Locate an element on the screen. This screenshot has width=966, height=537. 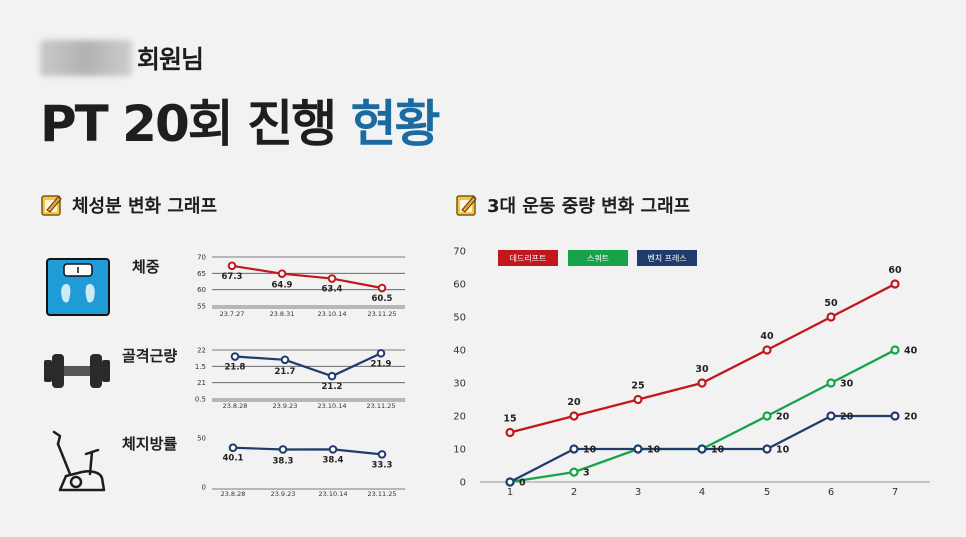
legend-bench-press: 벤치 프레스 is located at coordinates (667, 258).